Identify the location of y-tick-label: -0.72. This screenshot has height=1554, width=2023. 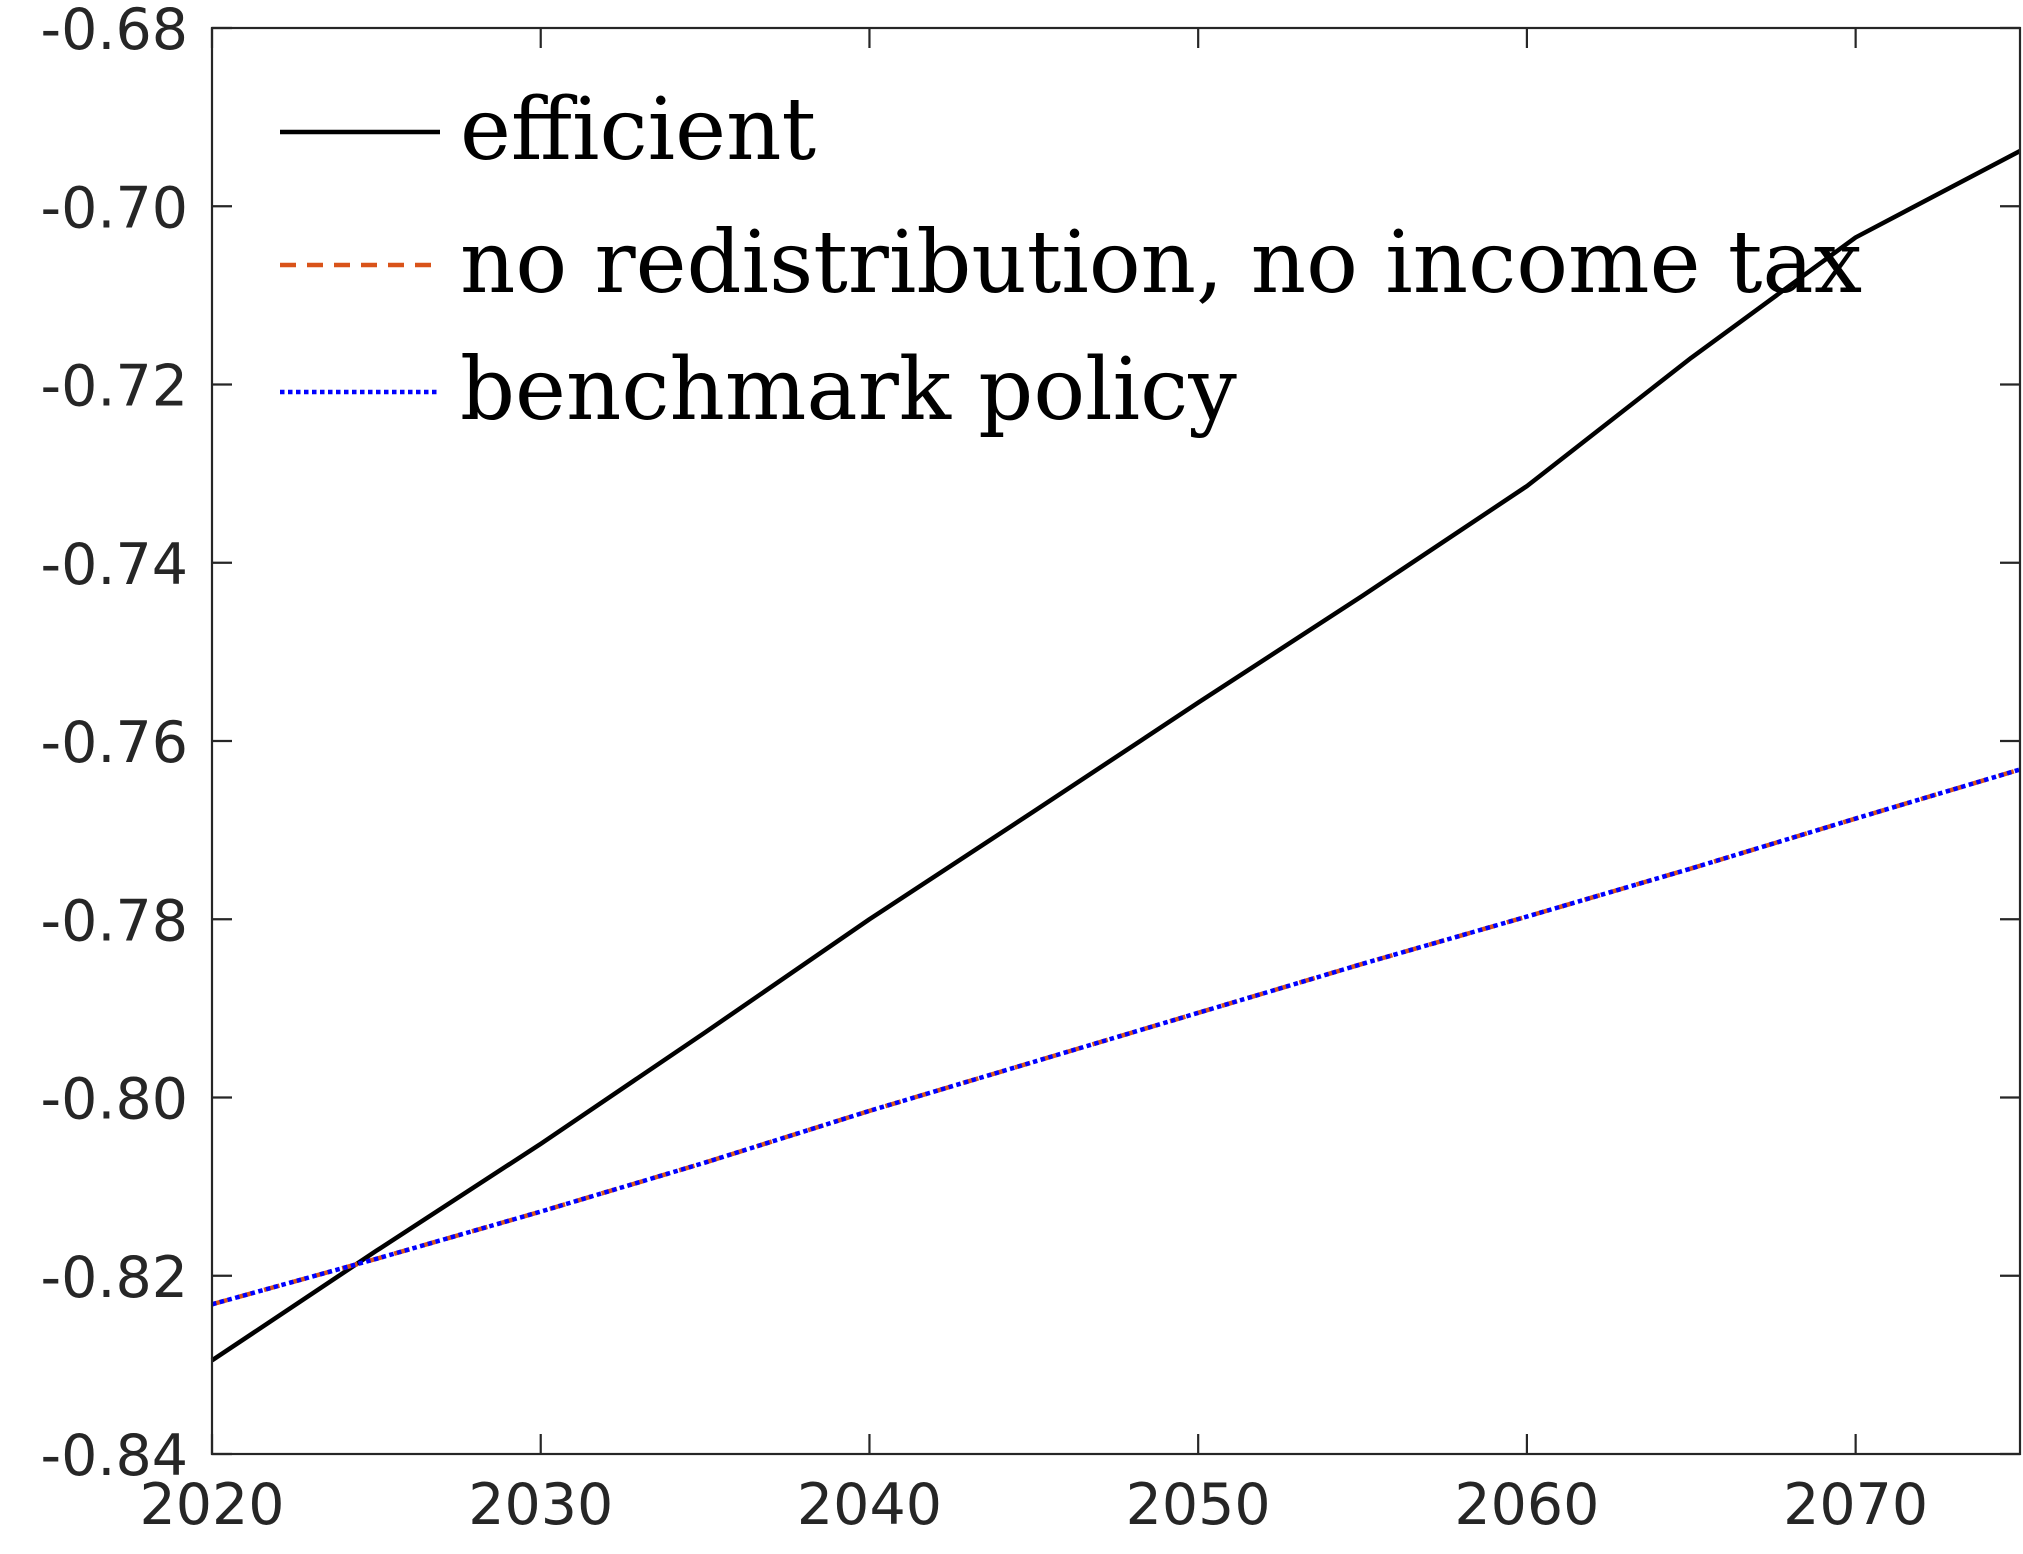
(114, 387).